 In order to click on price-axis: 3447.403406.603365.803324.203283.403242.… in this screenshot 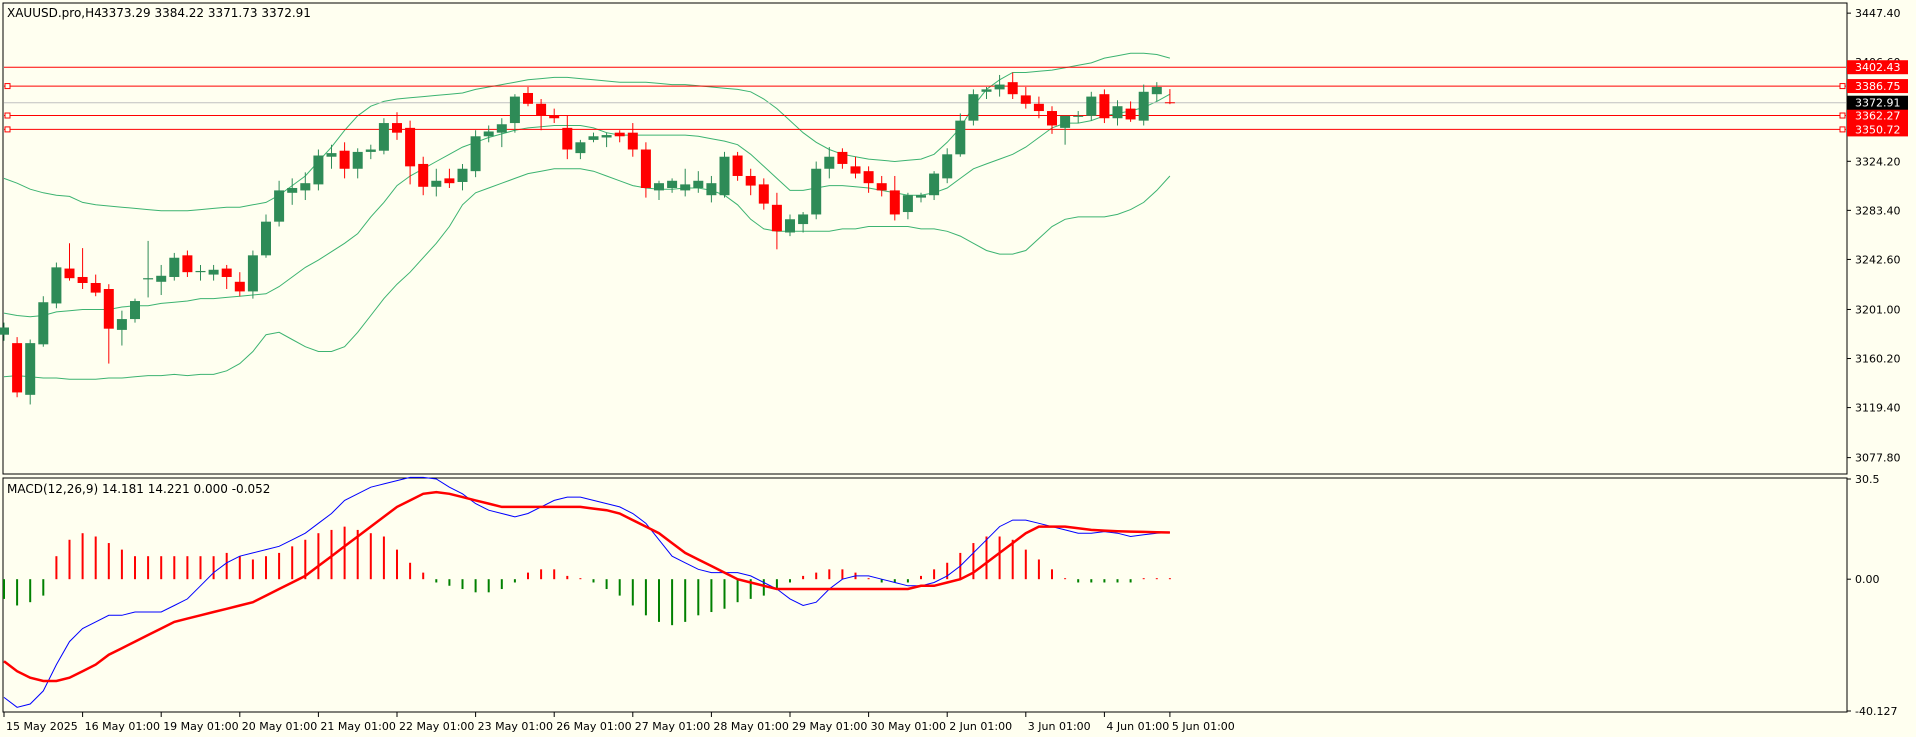, I will do `click(1877, 236)`.